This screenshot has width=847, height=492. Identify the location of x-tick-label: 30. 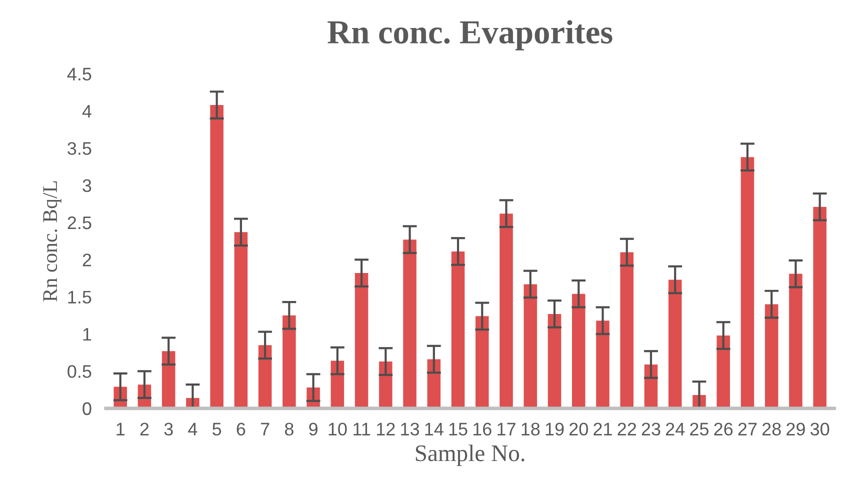
(820, 429).